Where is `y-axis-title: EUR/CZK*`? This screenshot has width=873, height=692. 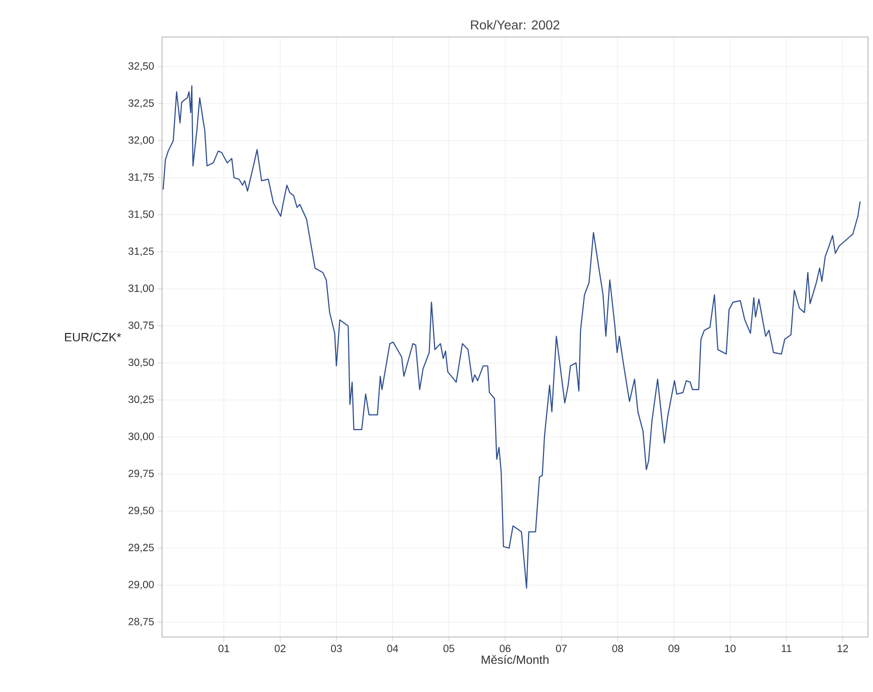
y-axis-title: EUR/CZK* is located at coordinates (93, 337).